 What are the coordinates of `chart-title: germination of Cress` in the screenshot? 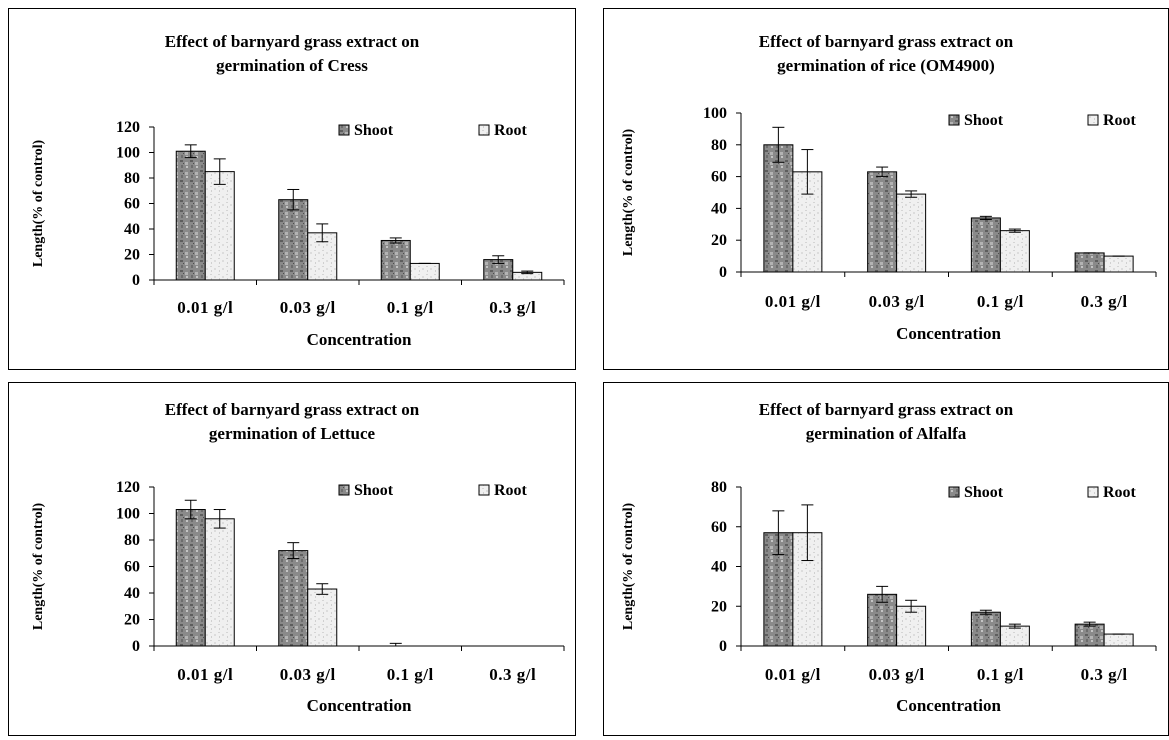 It's located at (292, 65).